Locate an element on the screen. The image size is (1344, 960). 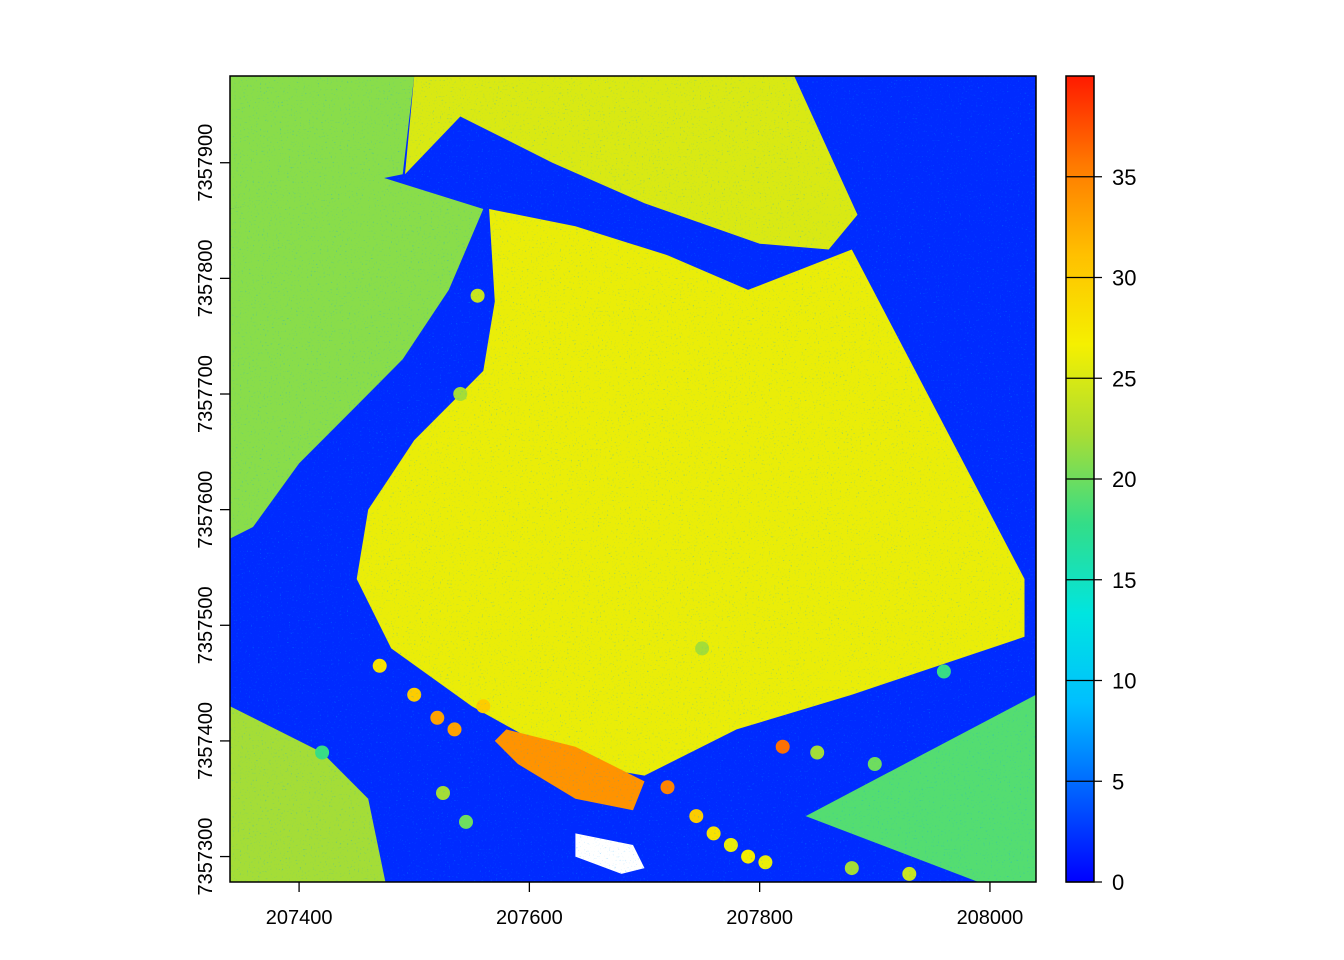
x-tick-label: 207600 is located at coordinates (529, 918).